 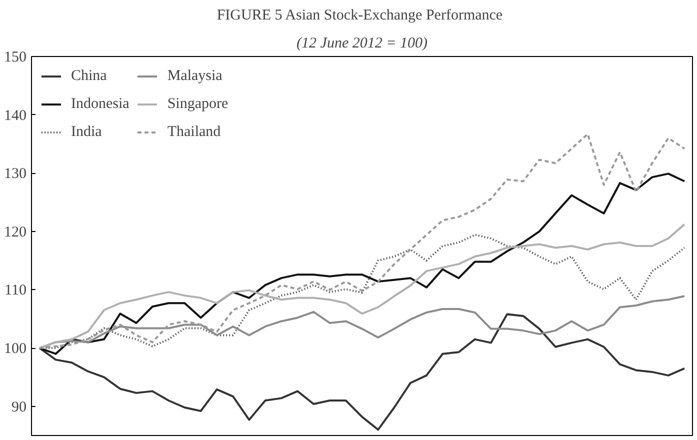 I want to click on y-tick-label: 150, so click(x=15, y=58).